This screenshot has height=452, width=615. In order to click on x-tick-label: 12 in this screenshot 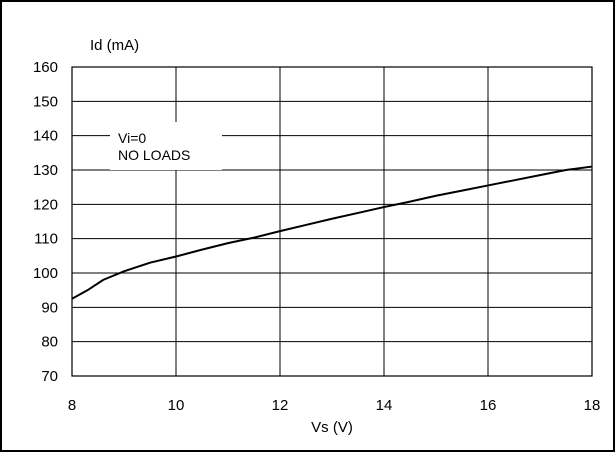, I will do `click(280, 405)`.